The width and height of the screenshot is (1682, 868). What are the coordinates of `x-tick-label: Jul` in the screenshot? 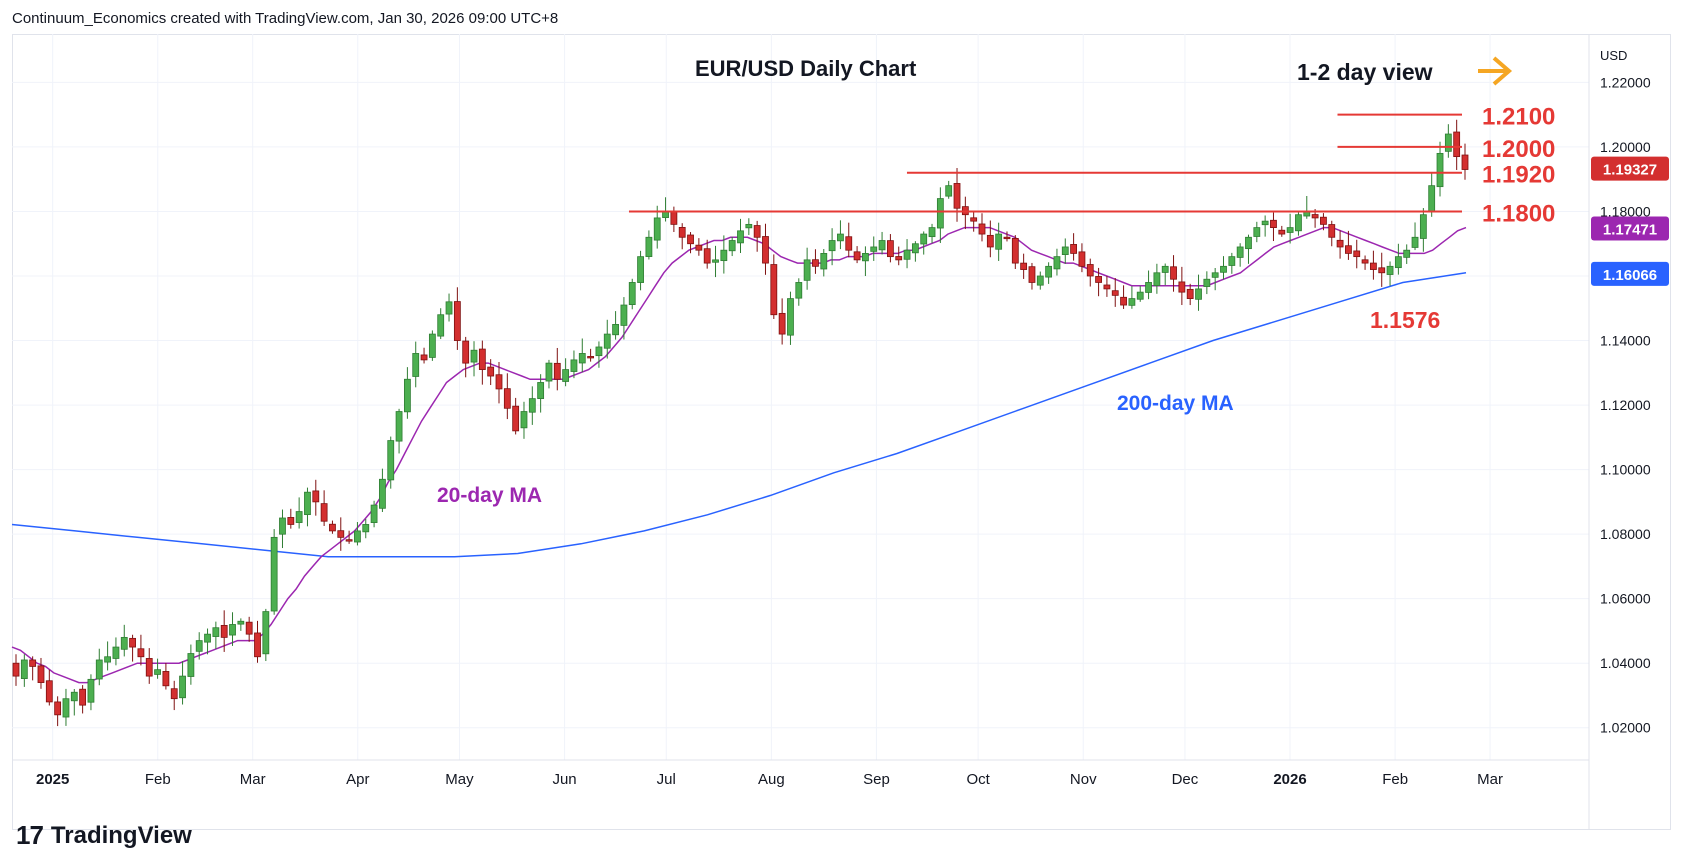 It's located at (666, 779).